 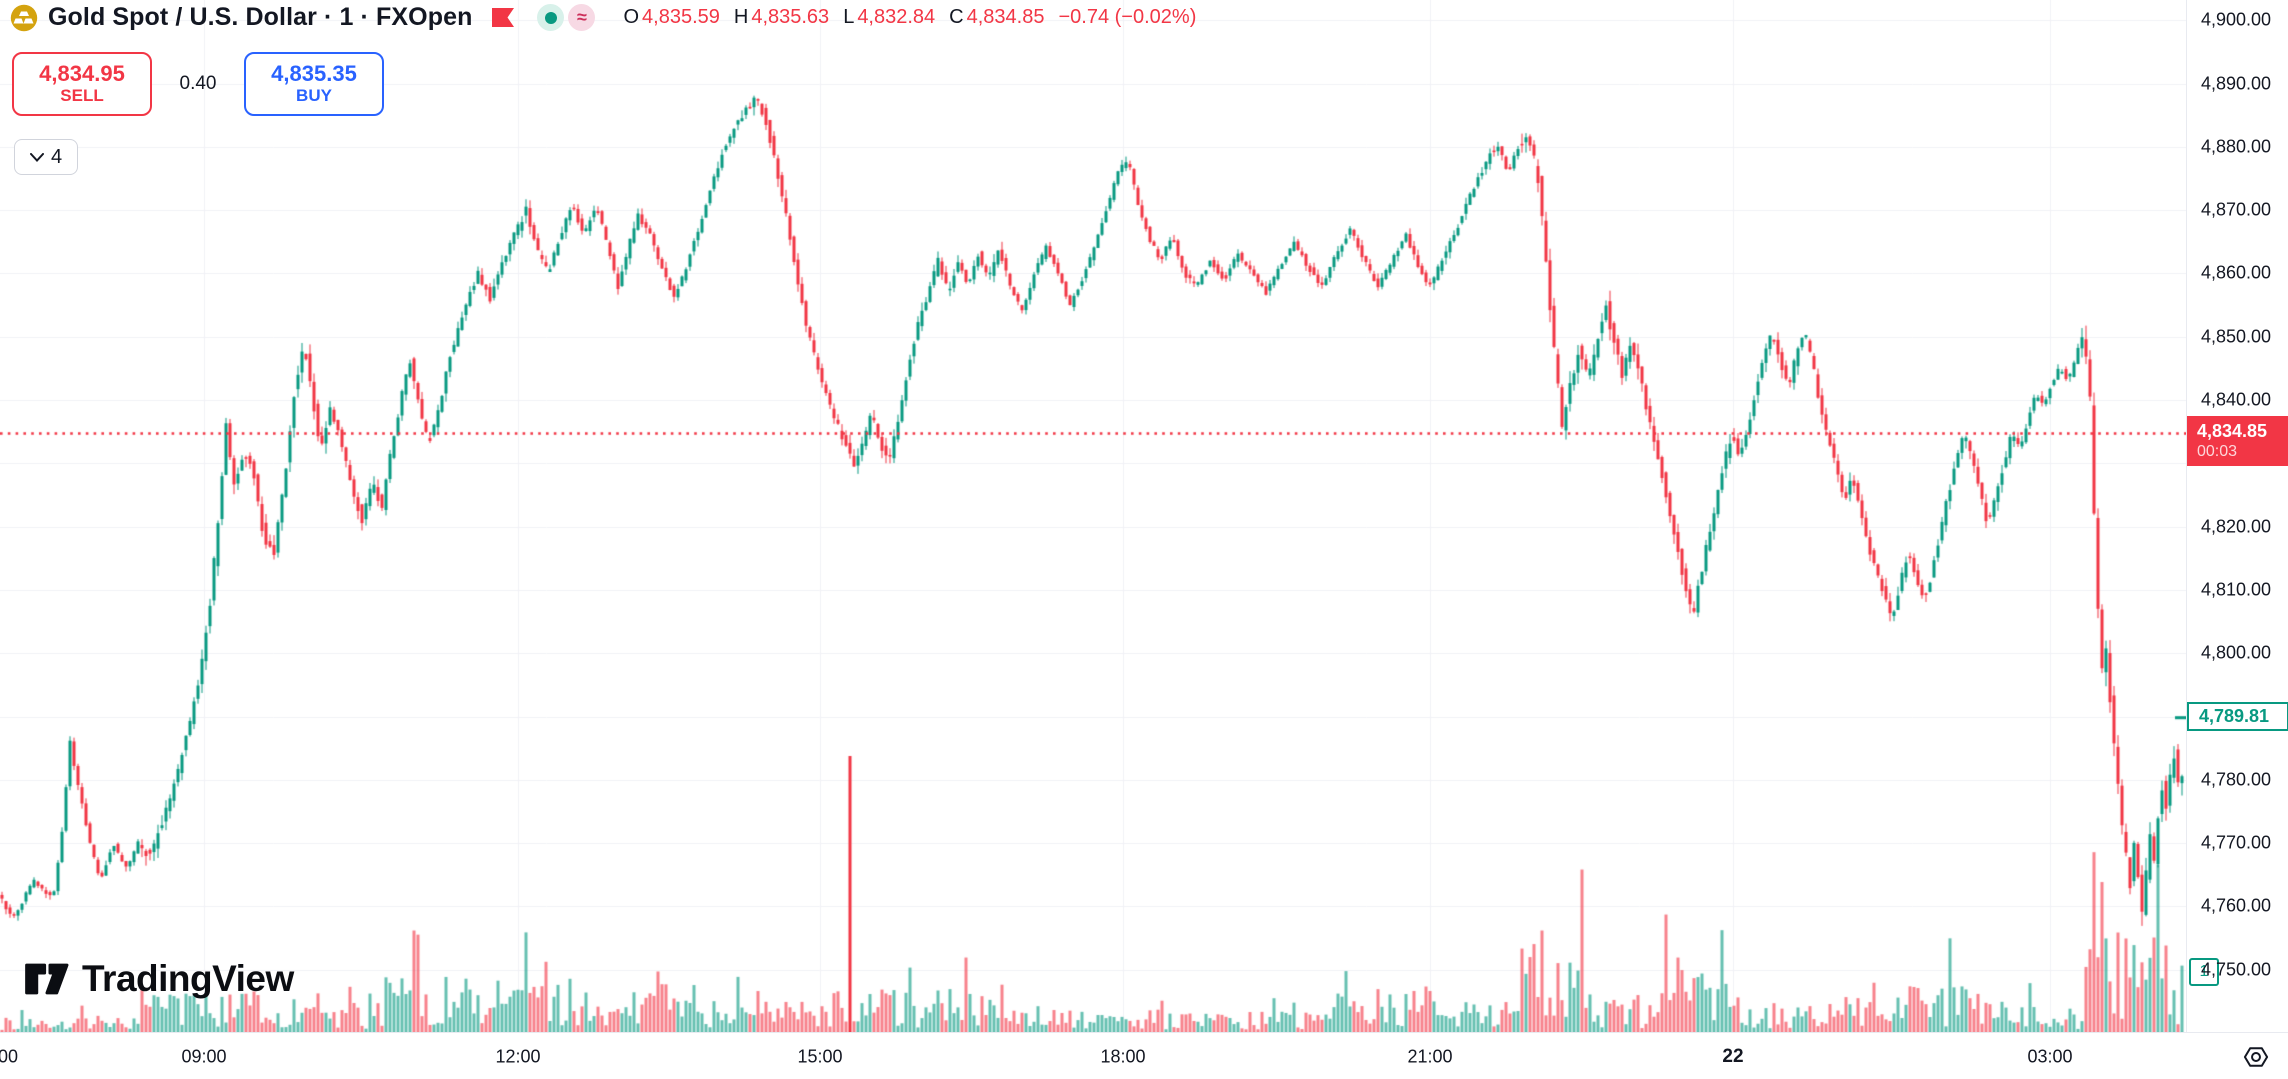 I want to click on price-tick-label: 4,840.00, so click(x=2236, y=399).